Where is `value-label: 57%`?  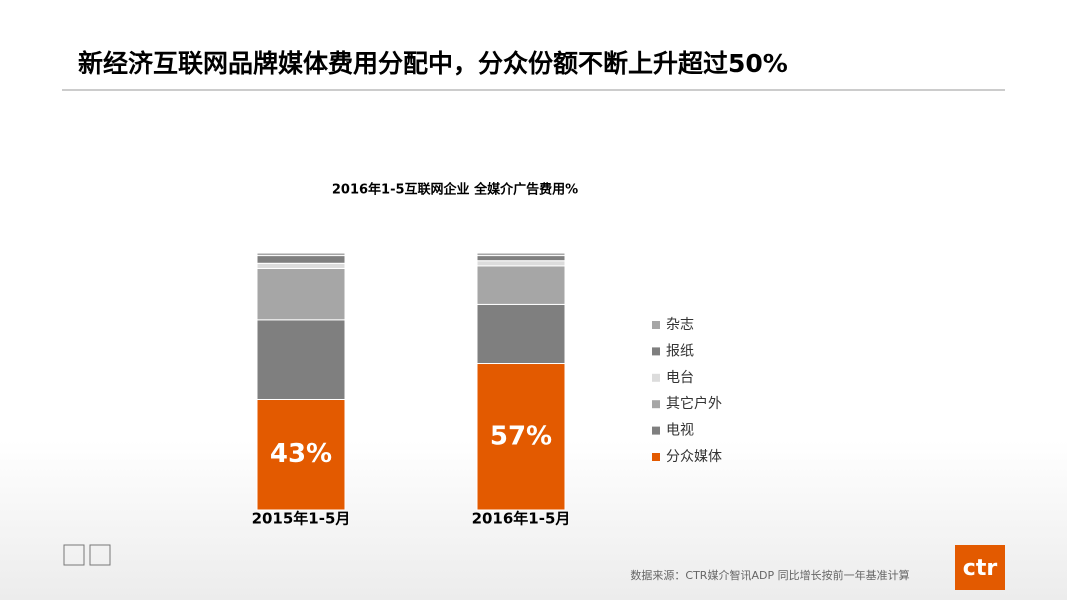
value-label: 57% is located at coordinates (521, 436).